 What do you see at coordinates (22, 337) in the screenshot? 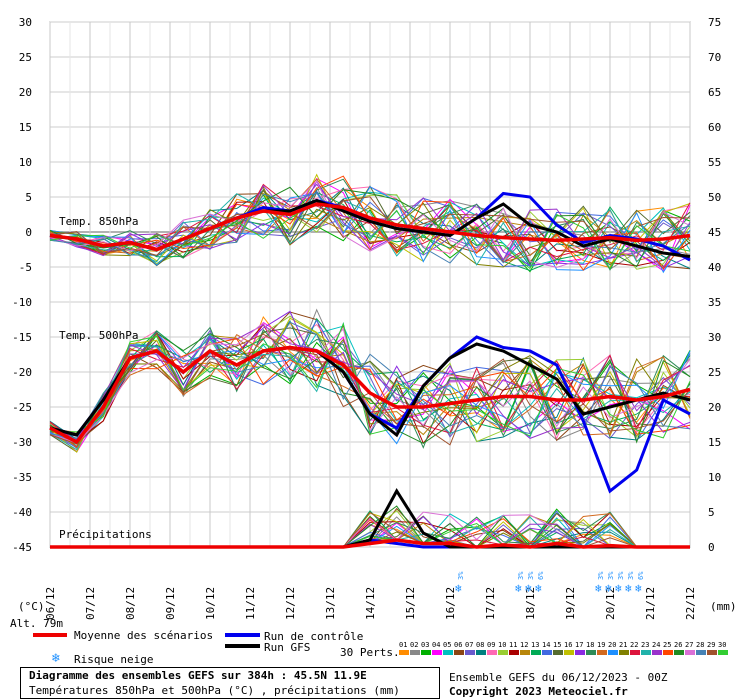
I see `left-tick-label: -15` at bounding box center [22, 337].